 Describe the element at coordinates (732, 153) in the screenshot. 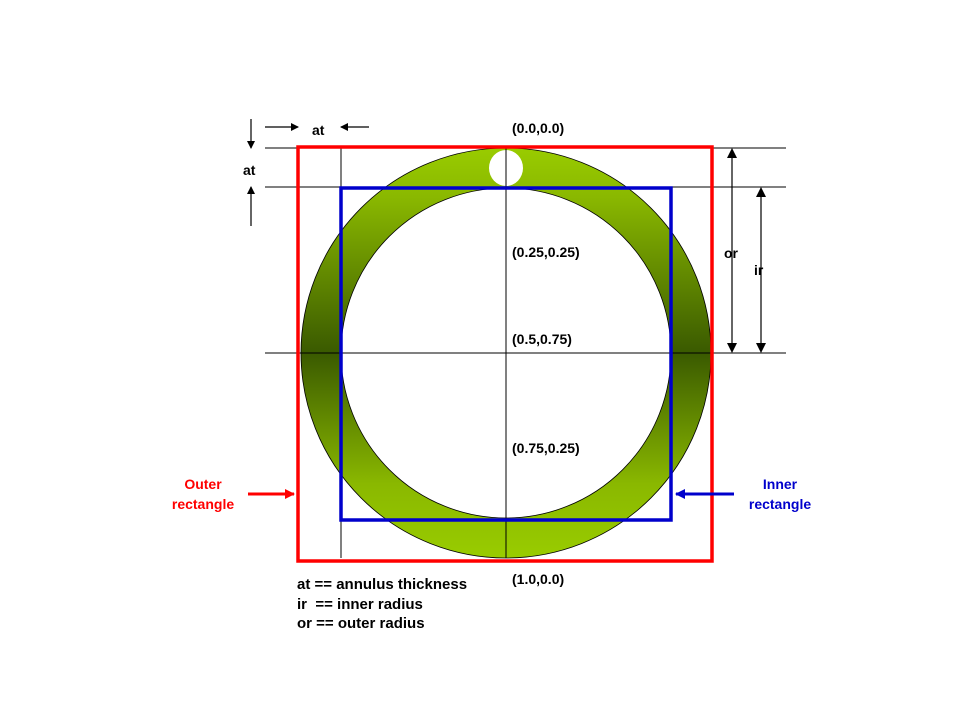

I see `outer-radius-arrowhead-top` at that location.